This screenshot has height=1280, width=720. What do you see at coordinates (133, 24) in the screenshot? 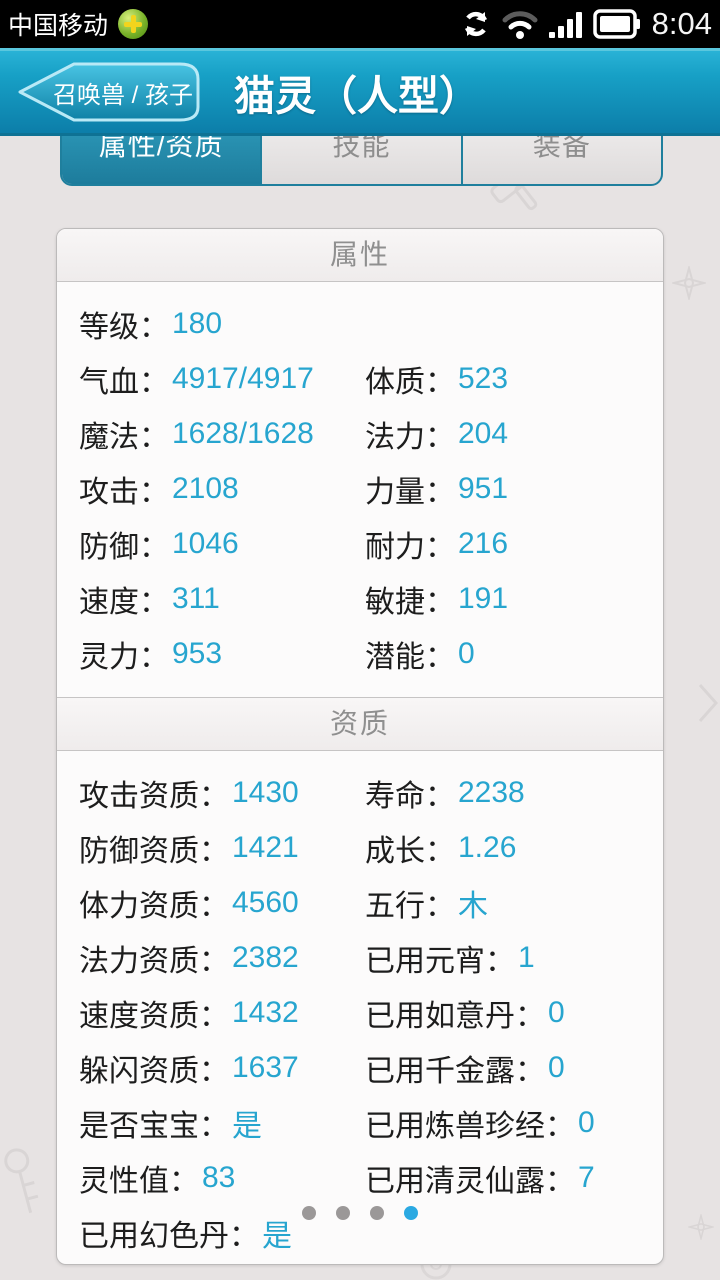
I see `carrier-app-icon` at bounding box center [133, 24].